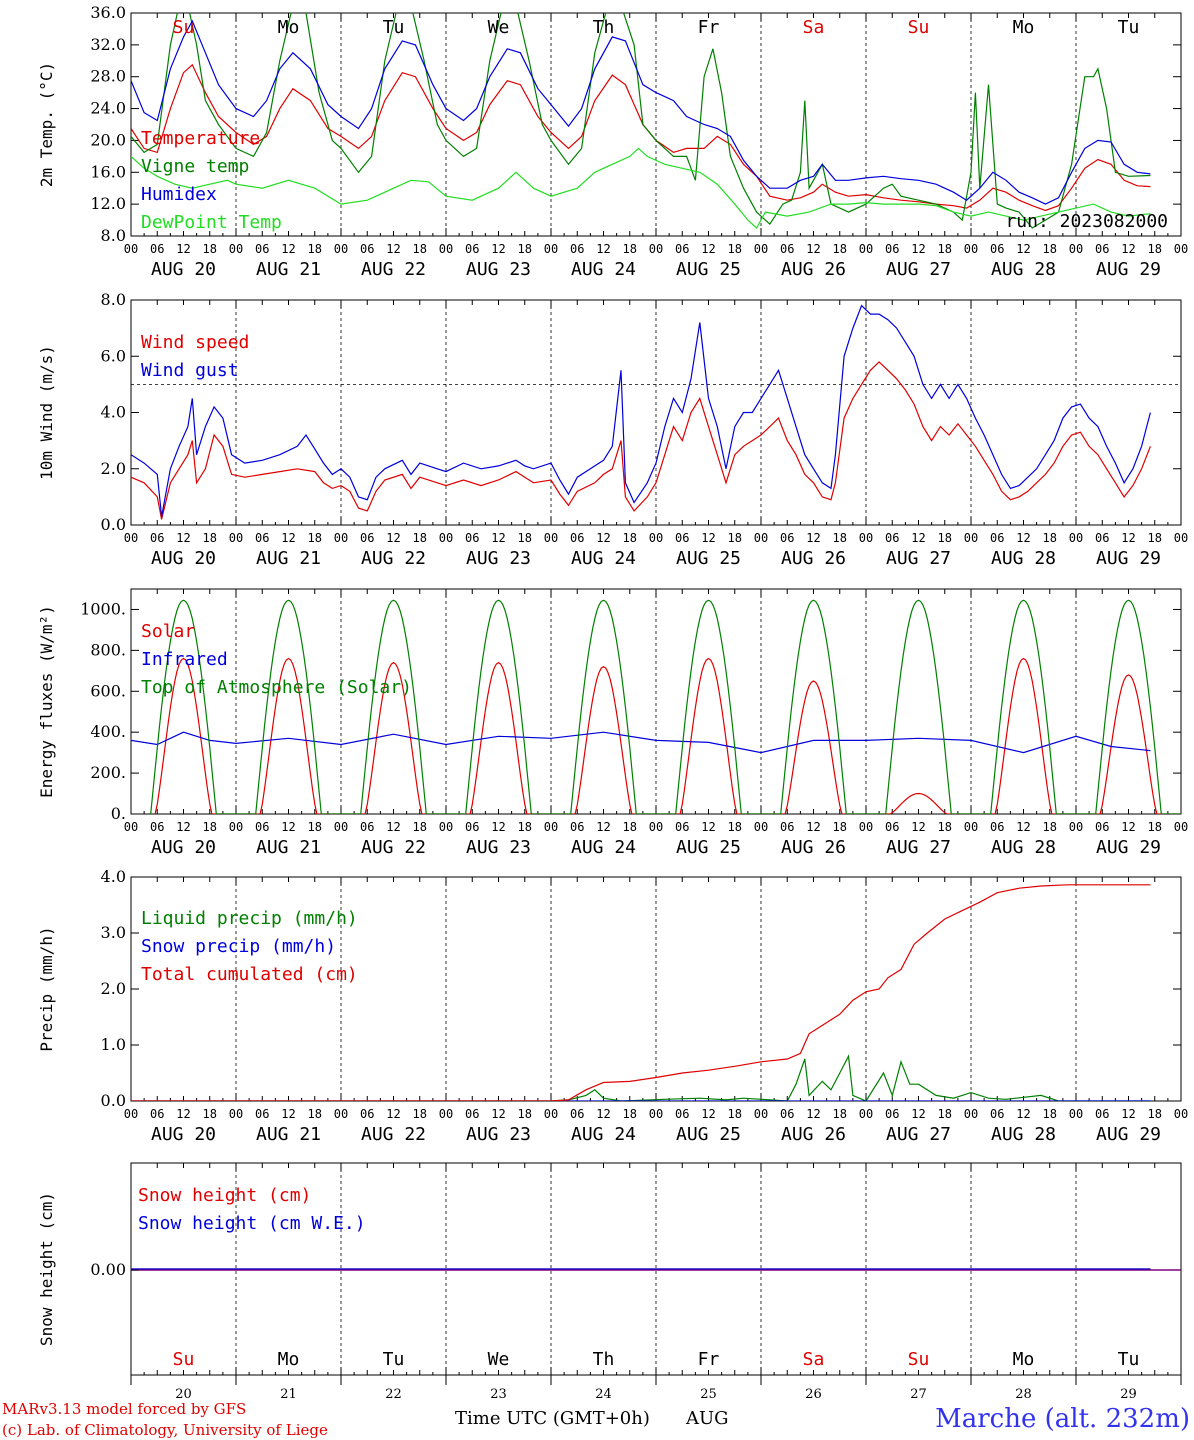  Describe the element at coordinates (108, 772) in the screenshot. I see `y-tick-label: 200.` at that location.